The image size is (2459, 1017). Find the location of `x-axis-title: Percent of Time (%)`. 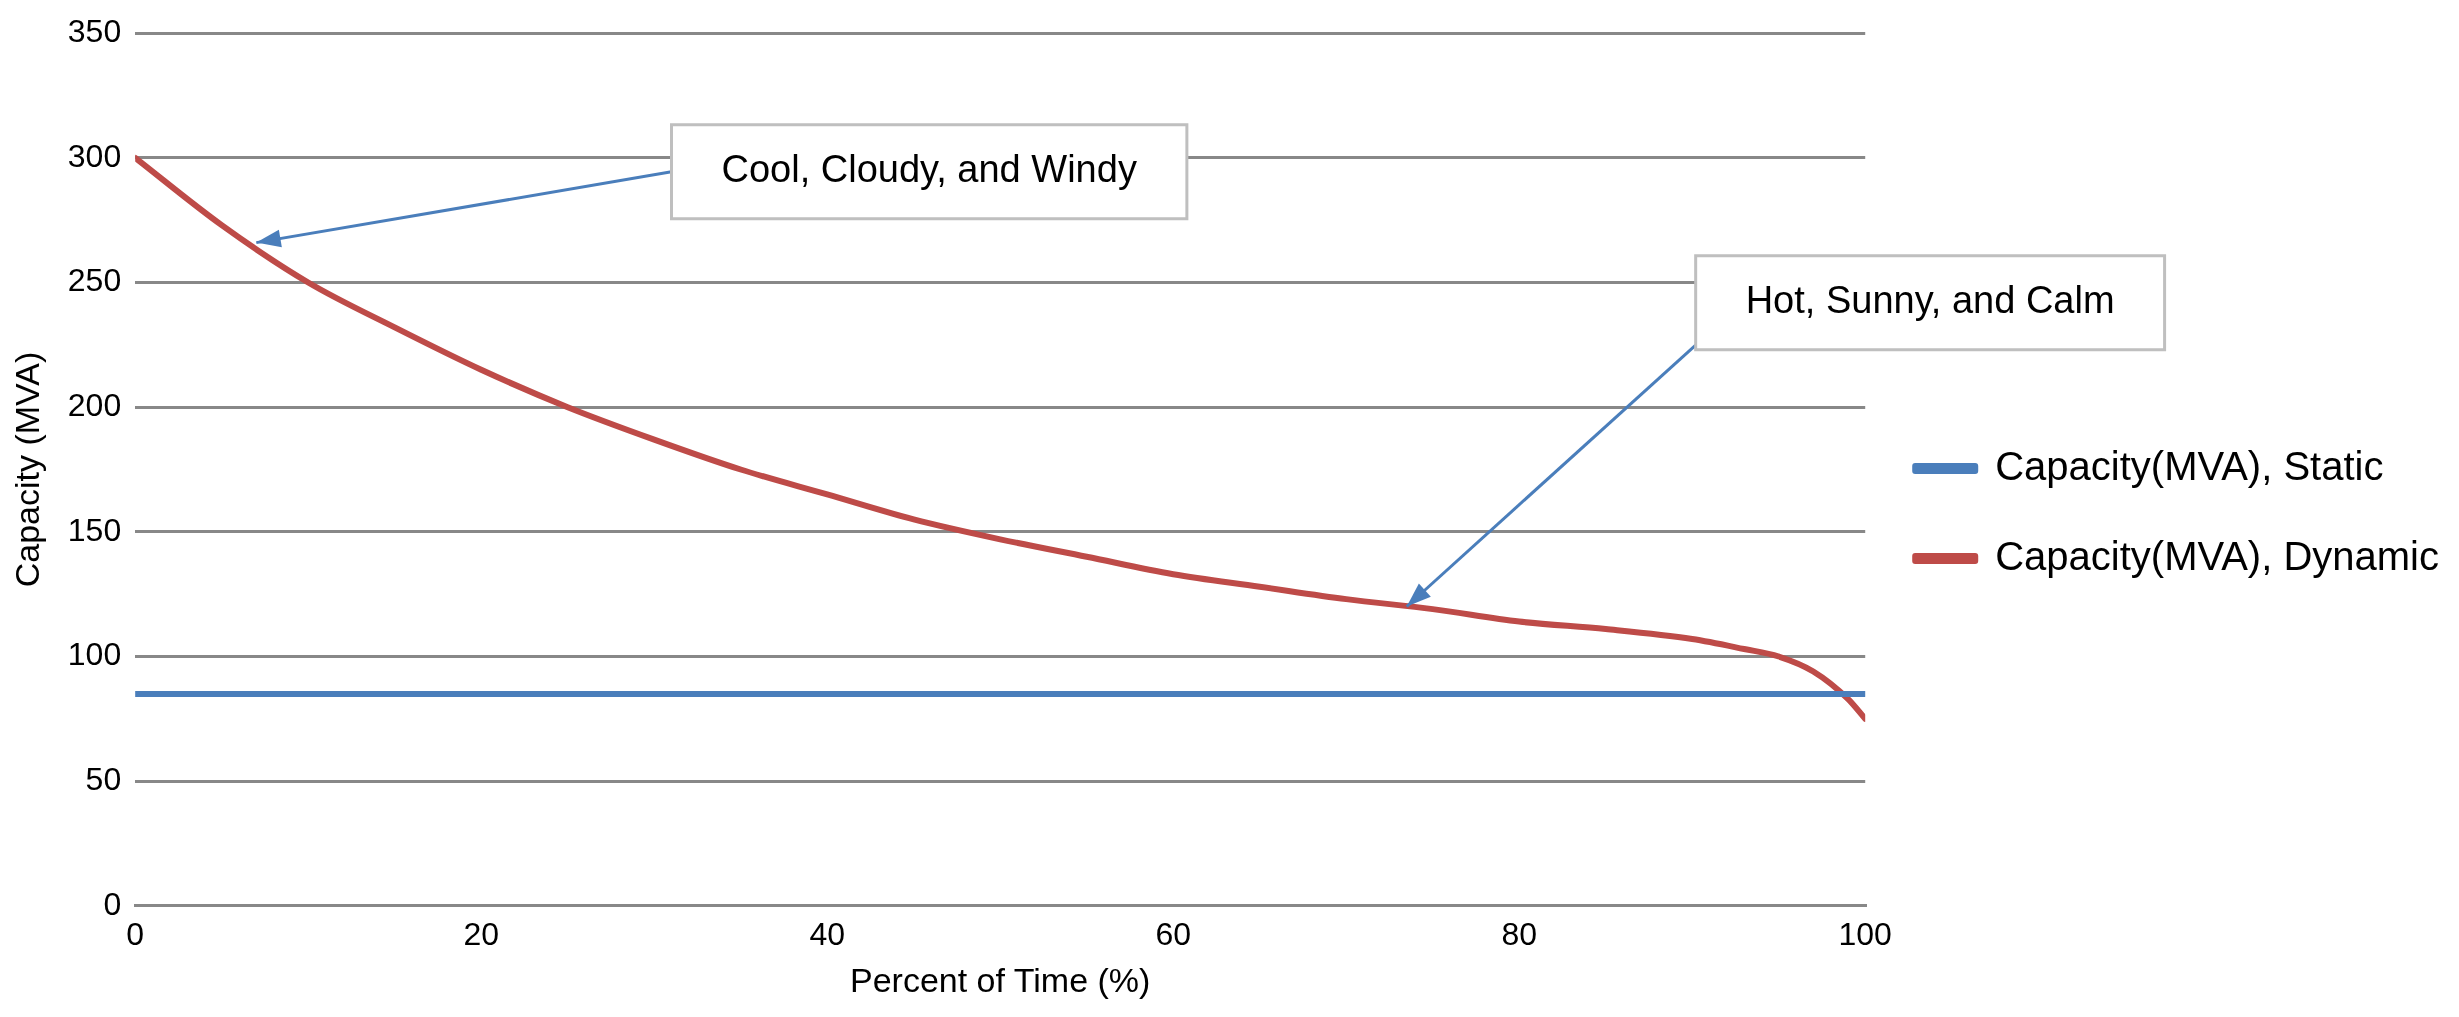

x-axis-title: Percent of Time (%) is located at coordinates (1000, 979).